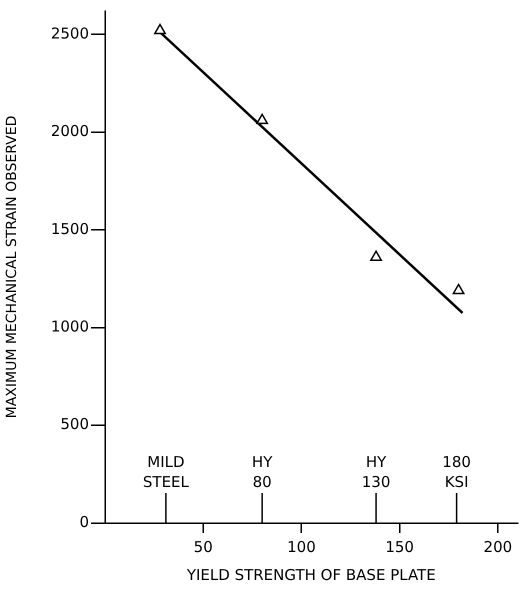 The height and width of the screenshot is (589, 525). I want to click on ref-line-label: HY 80, so click(263, 472).